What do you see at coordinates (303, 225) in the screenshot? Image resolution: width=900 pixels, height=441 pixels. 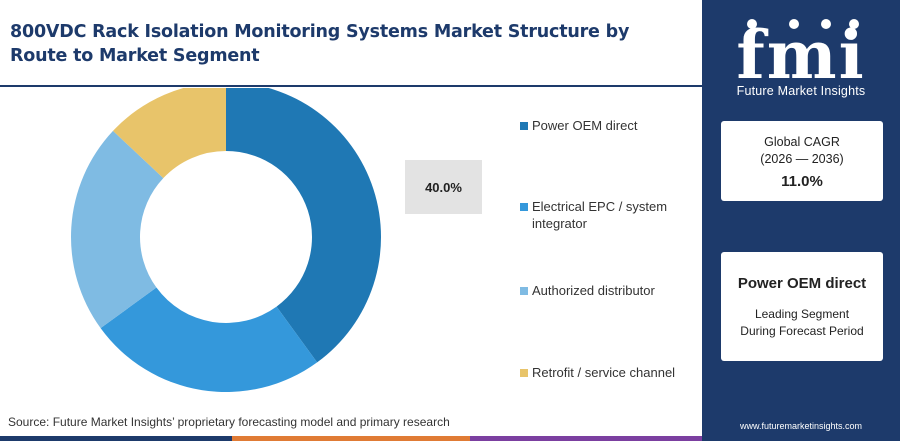 I see `donut-slice-power-oem-direct` at bounding box center [303, 225].